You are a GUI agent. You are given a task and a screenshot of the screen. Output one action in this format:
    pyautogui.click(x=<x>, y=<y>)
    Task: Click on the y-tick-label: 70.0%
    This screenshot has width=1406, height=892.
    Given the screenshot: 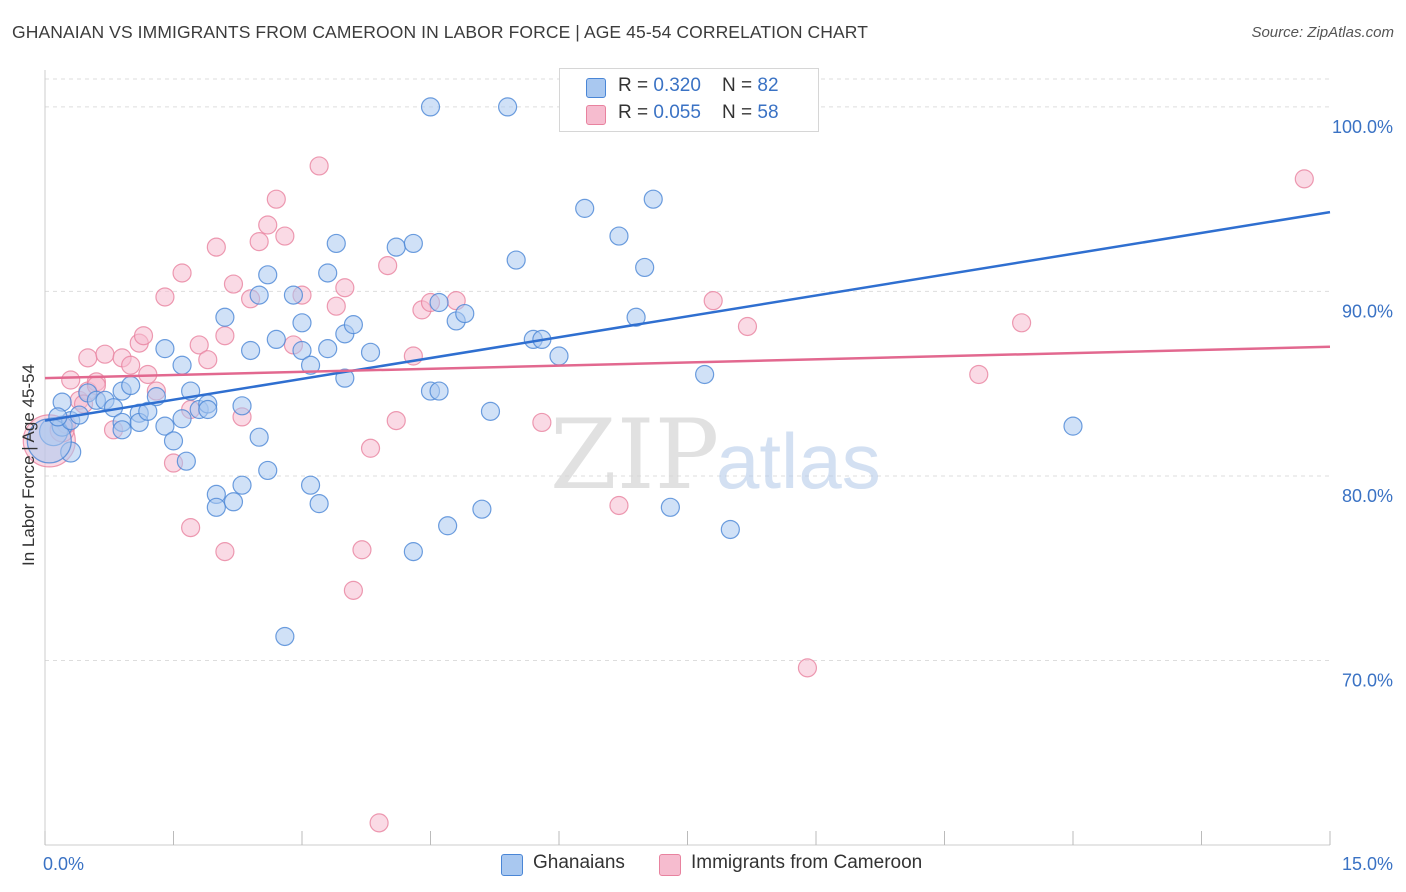 What is the action you would take?
    pyautogui.click(x=1367, y=680)
    